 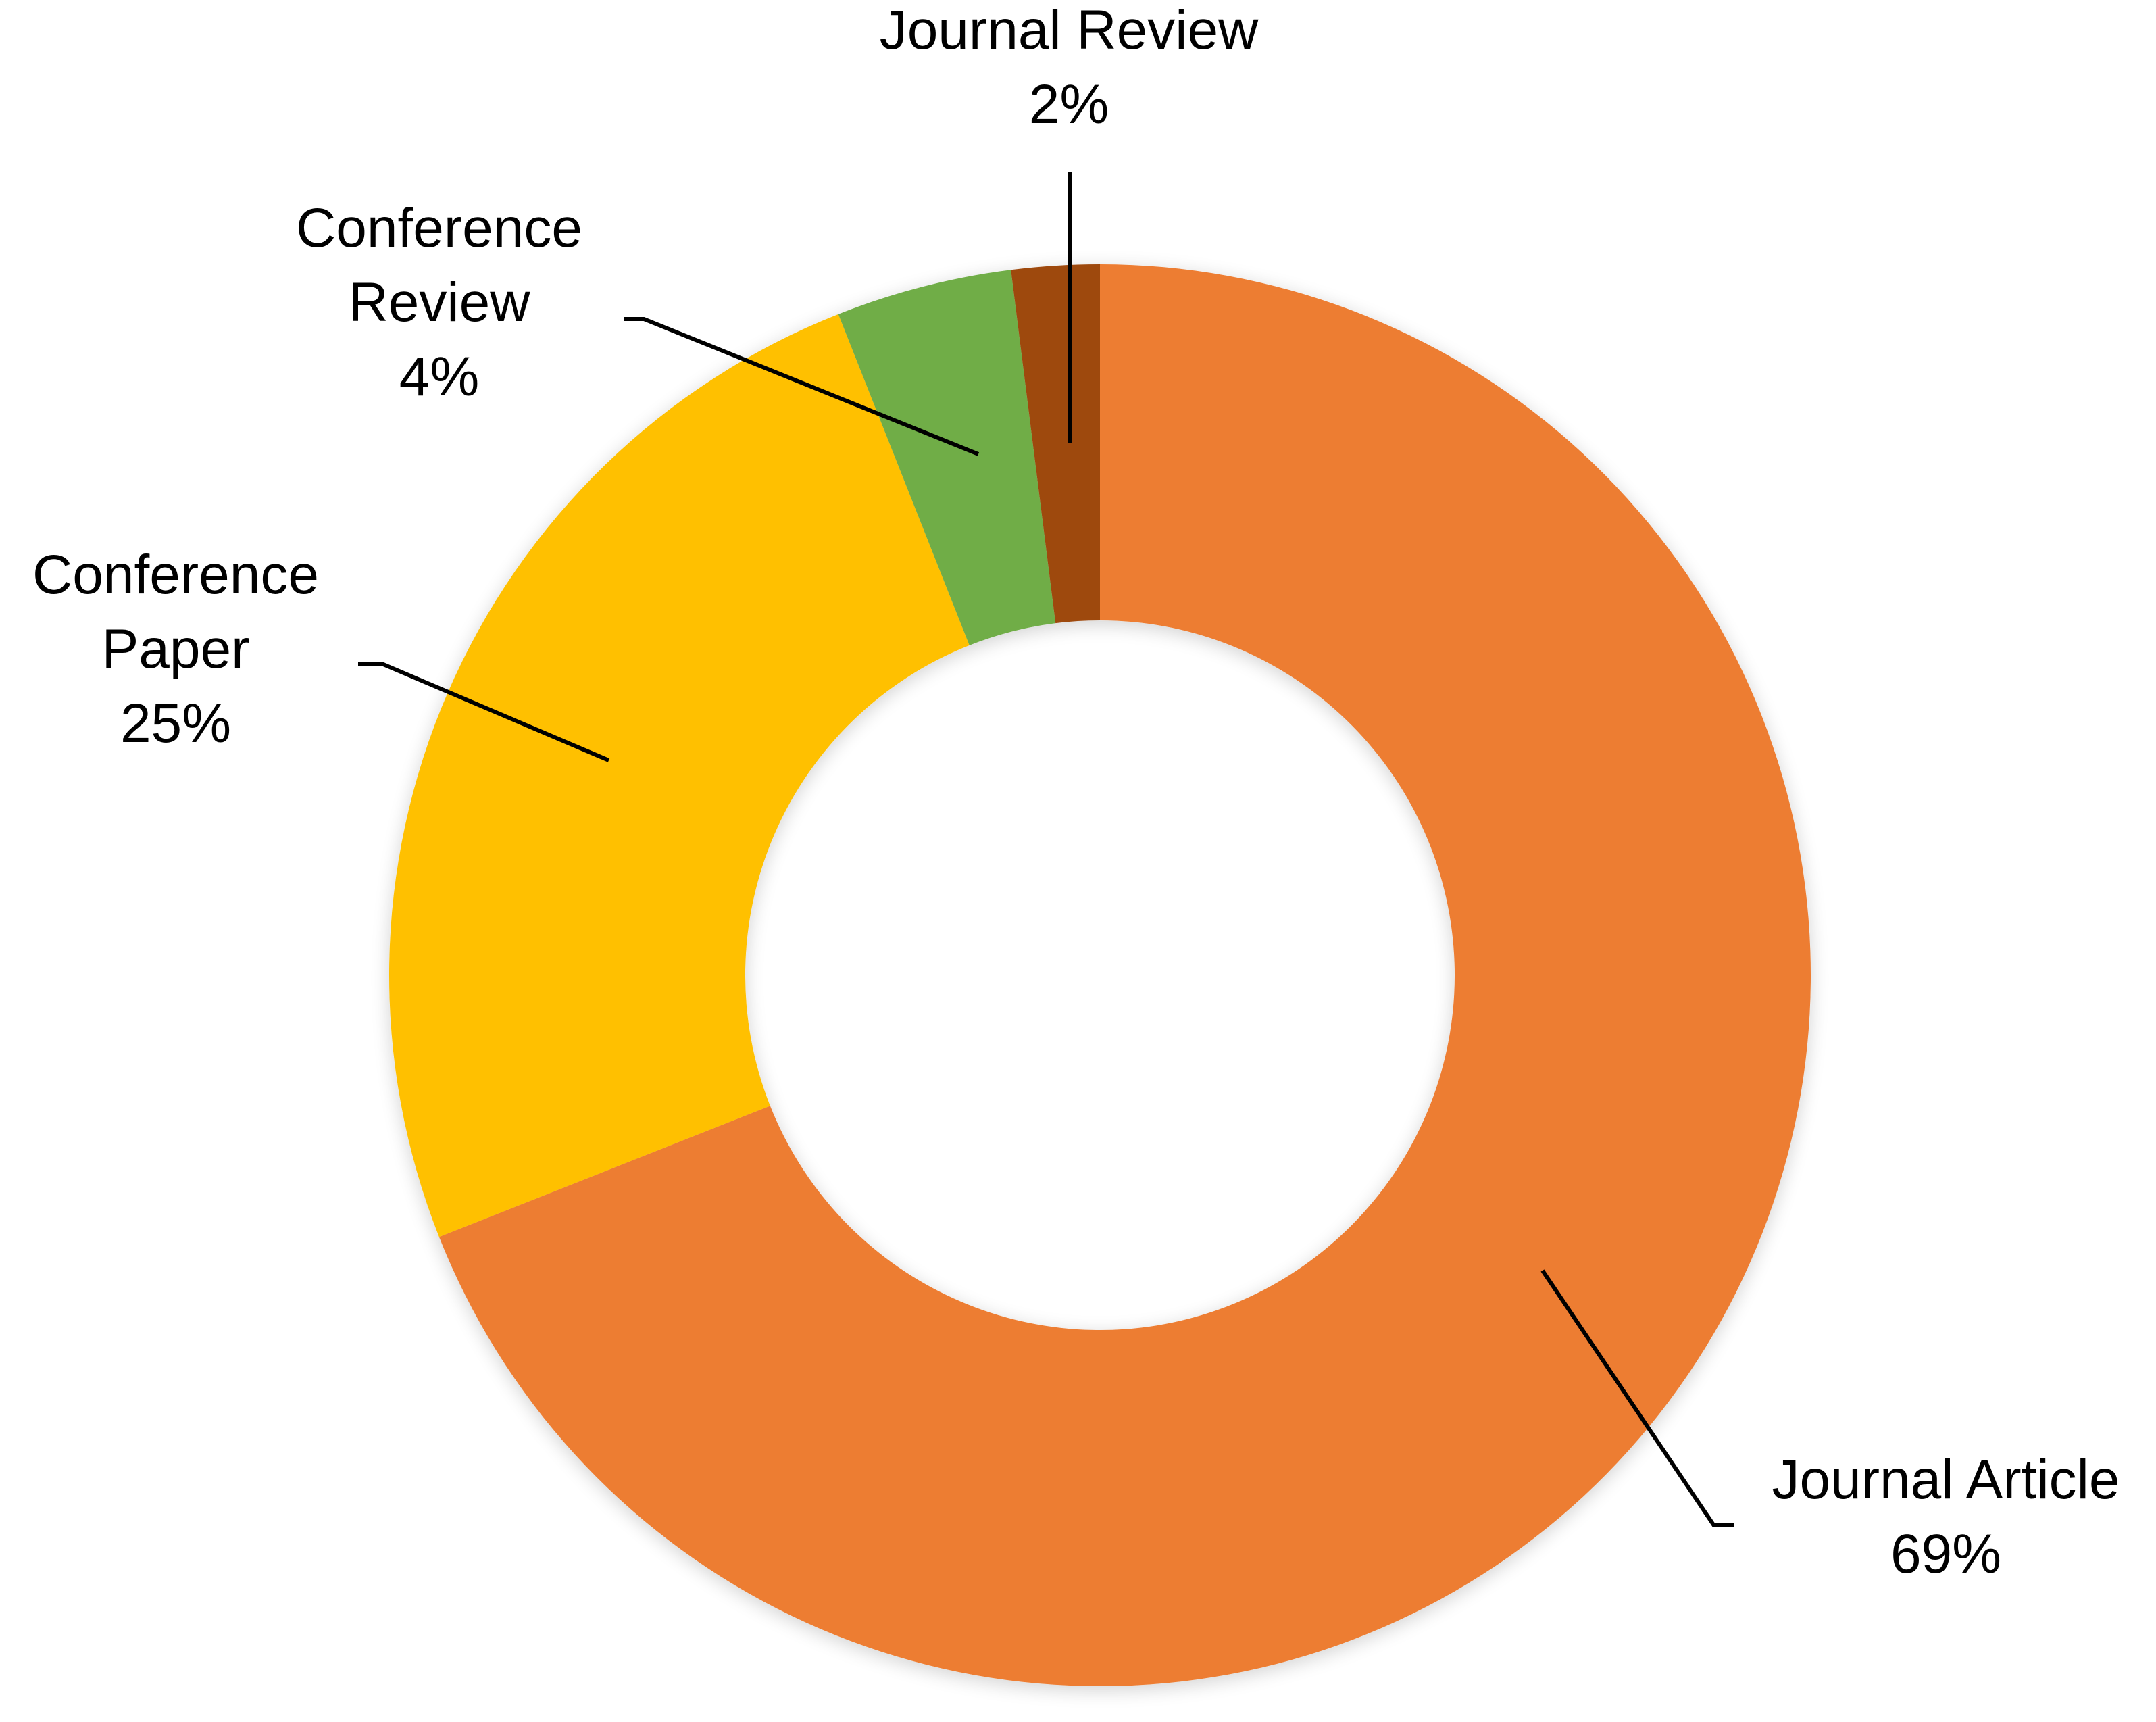 I want to click on data-label-conference-review: Conference Review 4%, so click(x=439, y=303).